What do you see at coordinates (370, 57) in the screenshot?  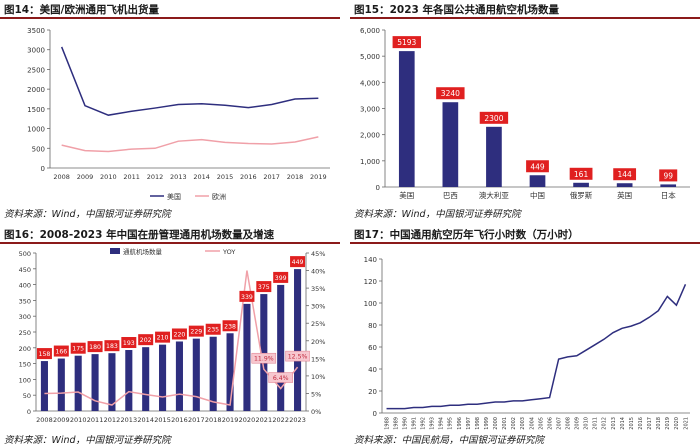 I see `y-tick-label: 5,000` at bounding box center [370, 57].